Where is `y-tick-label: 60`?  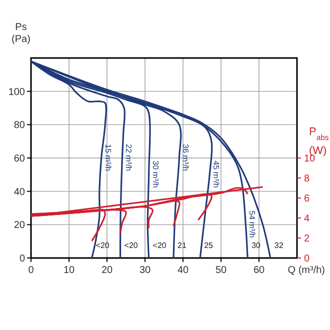 y-tick-label: 60 is located at coordinates (20, 159).